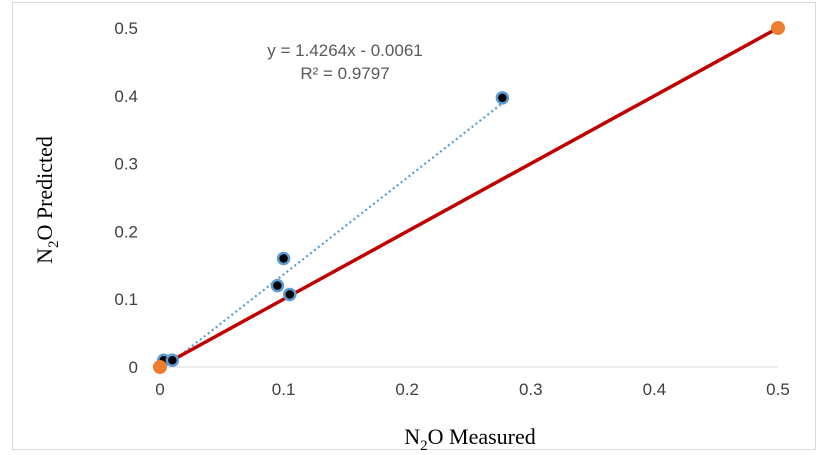 The image size is (821, 455). Describe the element at coordinates (472, 389) in the screenshot. I see `x-tick-labels: 0 0.1 0.2 0.3 0.4 0.5` at that location.